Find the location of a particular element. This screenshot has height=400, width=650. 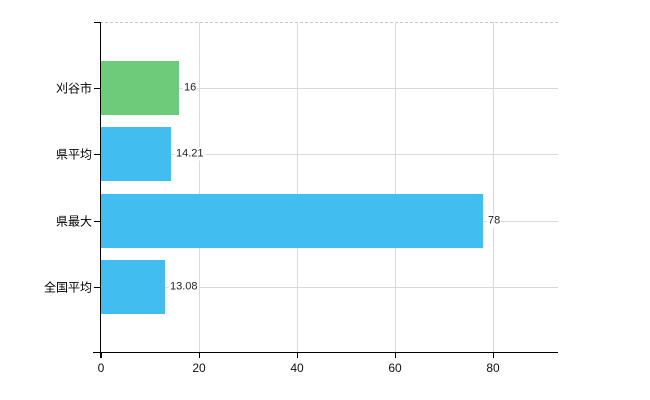

category-label: 刈谷市 is located at coordinates (73, 88).